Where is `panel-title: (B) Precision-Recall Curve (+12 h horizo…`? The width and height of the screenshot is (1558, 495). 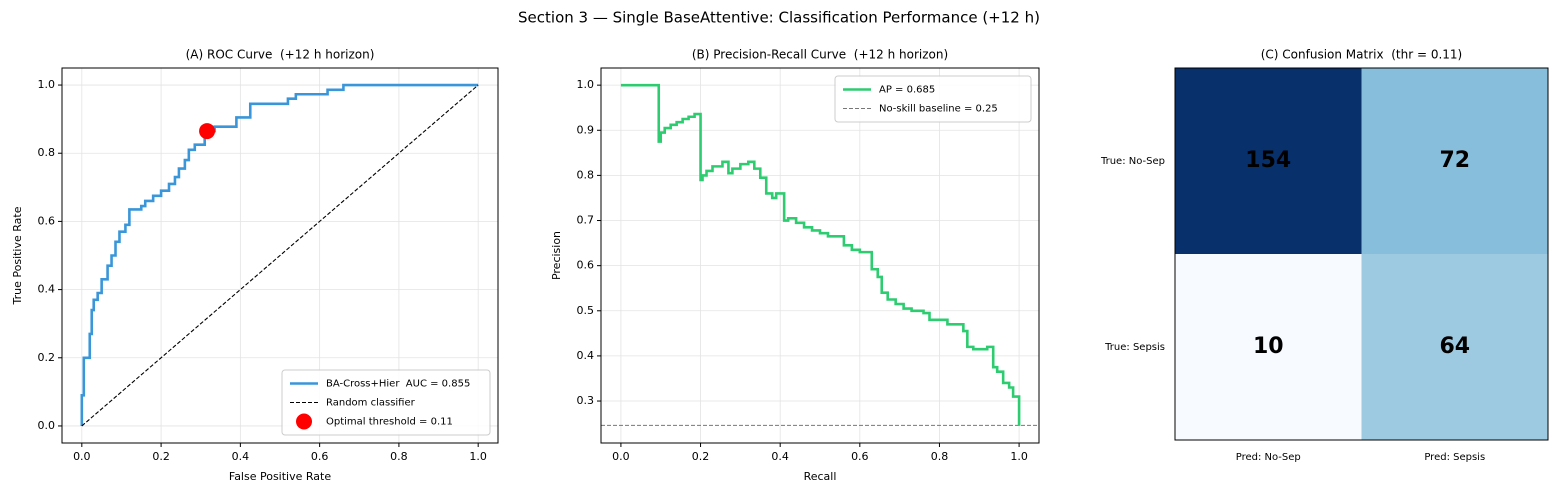
panel-title: (B) Precision-Recall Curve (+12 h horizo… is located at coordinates (820, 55).